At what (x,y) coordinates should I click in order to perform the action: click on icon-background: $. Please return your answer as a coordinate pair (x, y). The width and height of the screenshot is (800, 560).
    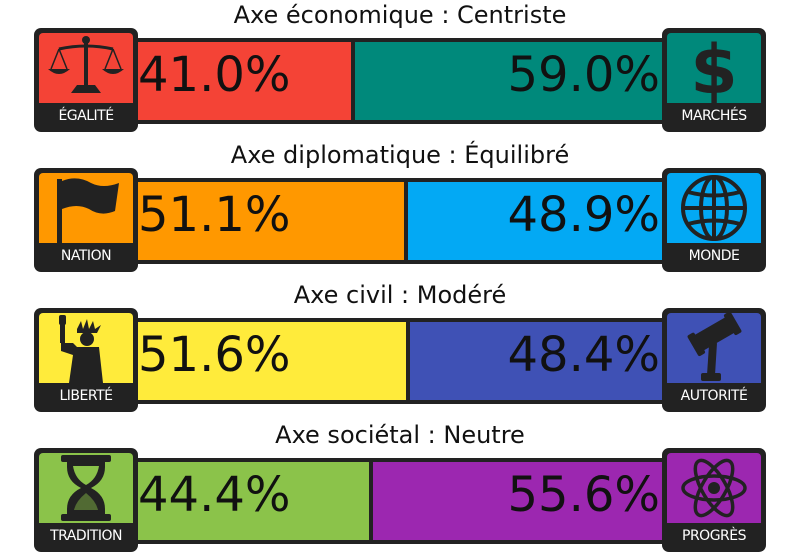
    Looking at the image, I should click on (714, 68).